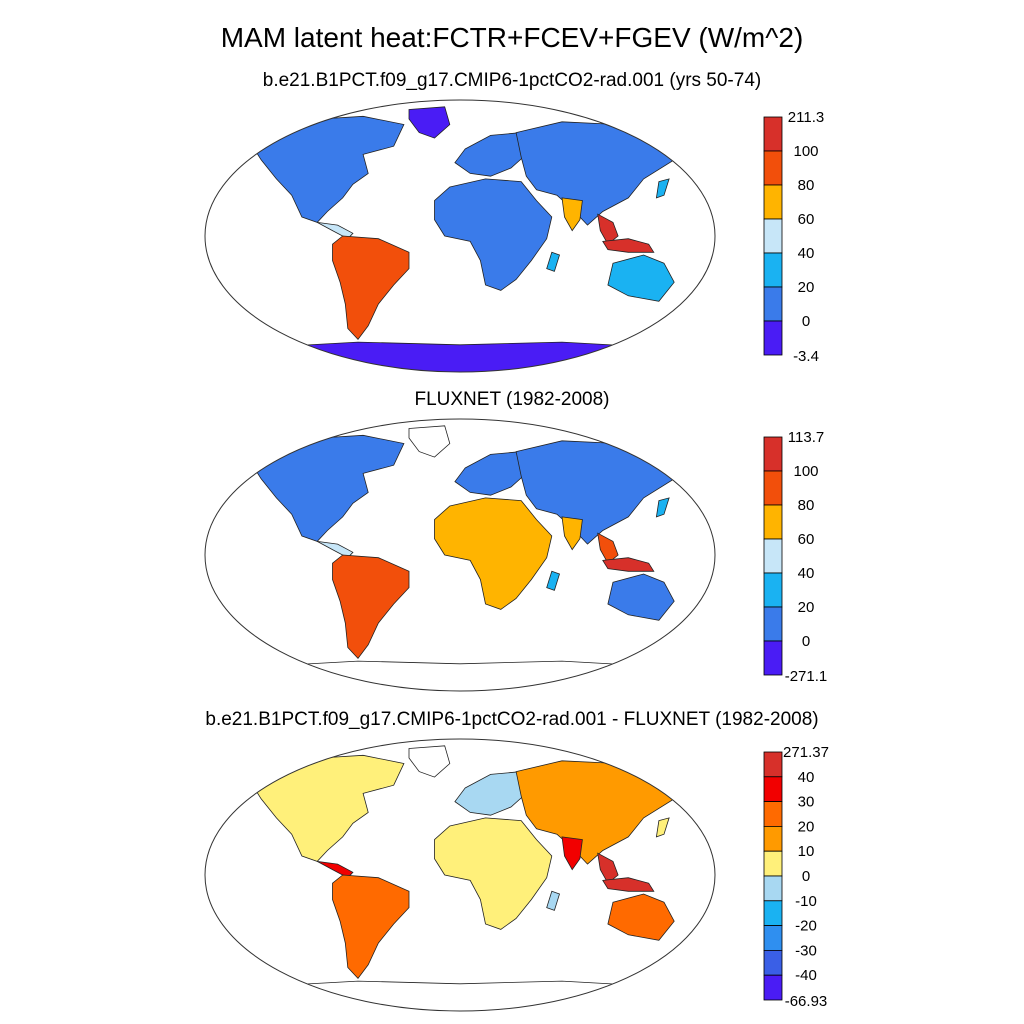  I want to click on colorbar-label: -271.1, so click(806, 676).